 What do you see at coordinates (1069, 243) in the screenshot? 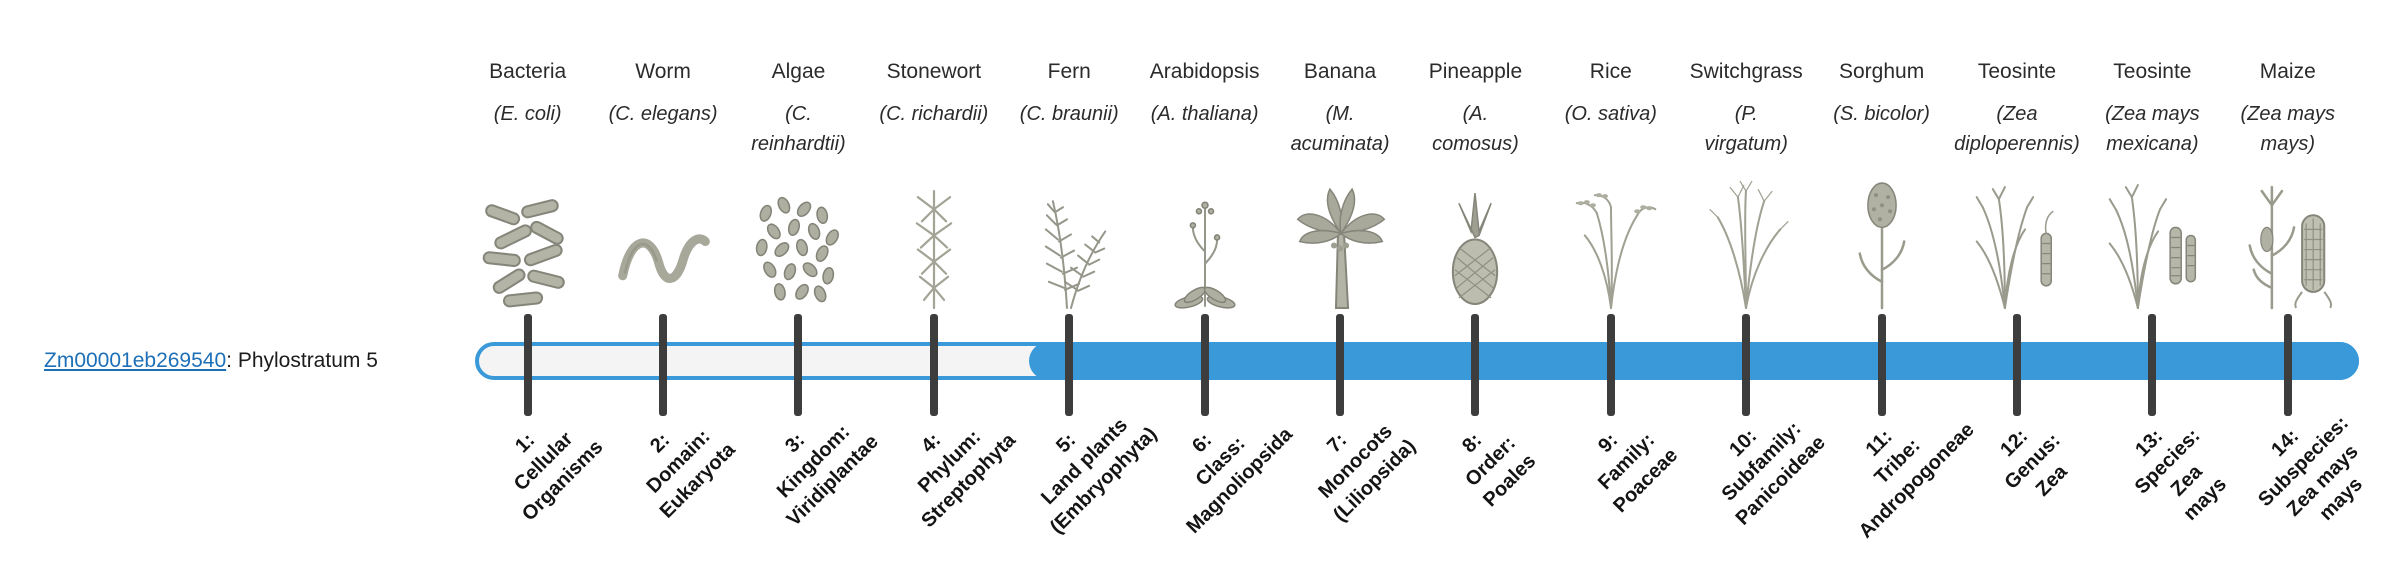
I see `fern-icon` at bounding box center [1069, 243].